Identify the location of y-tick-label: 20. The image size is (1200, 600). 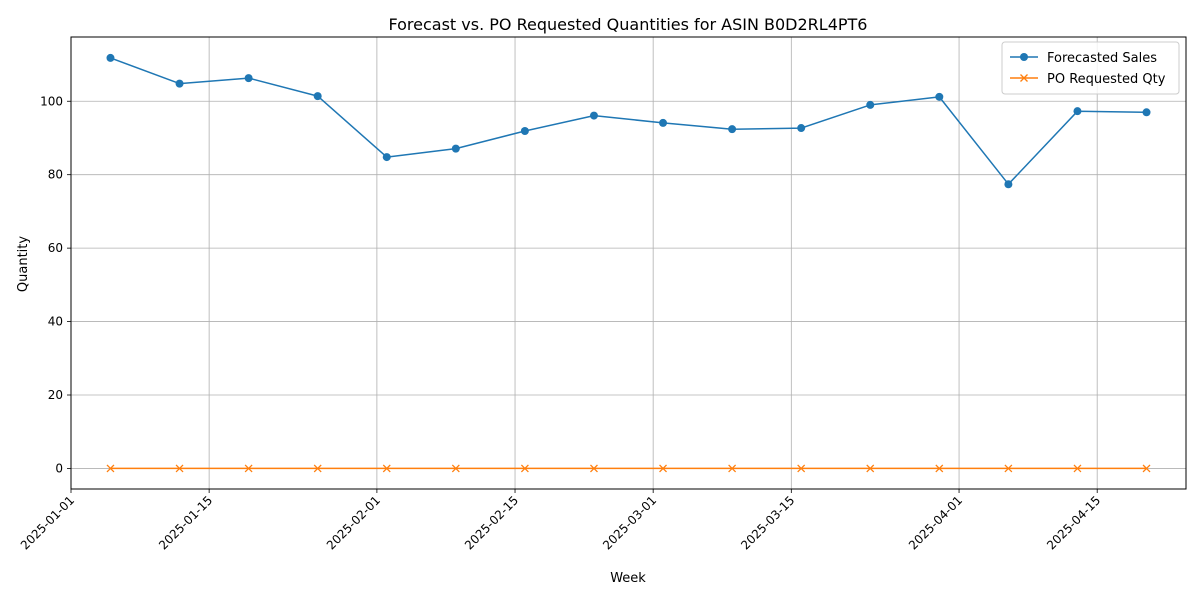
(55, 395).